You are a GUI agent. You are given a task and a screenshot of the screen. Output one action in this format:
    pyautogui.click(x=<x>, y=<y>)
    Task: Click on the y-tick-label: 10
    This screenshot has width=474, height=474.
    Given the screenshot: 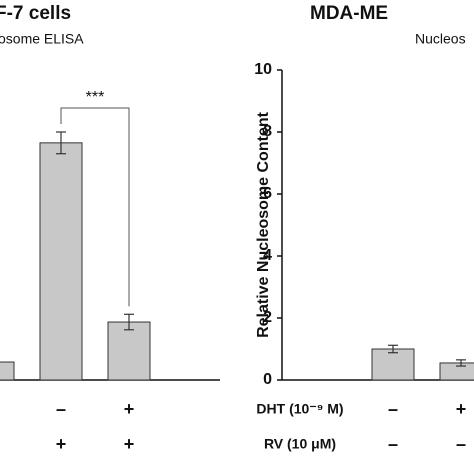 What is the action you would take?
    pyautogui.click(x=263, y=69)
    